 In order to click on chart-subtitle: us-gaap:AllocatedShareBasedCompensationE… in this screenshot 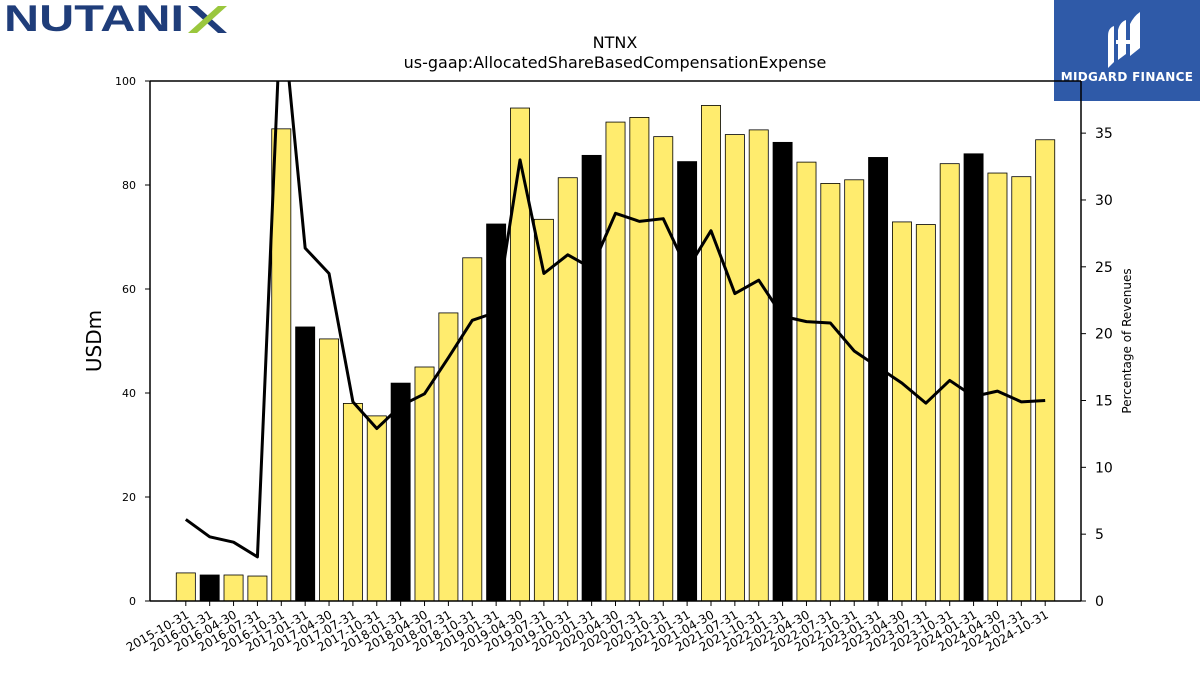, I will do `click(615, 62)`.